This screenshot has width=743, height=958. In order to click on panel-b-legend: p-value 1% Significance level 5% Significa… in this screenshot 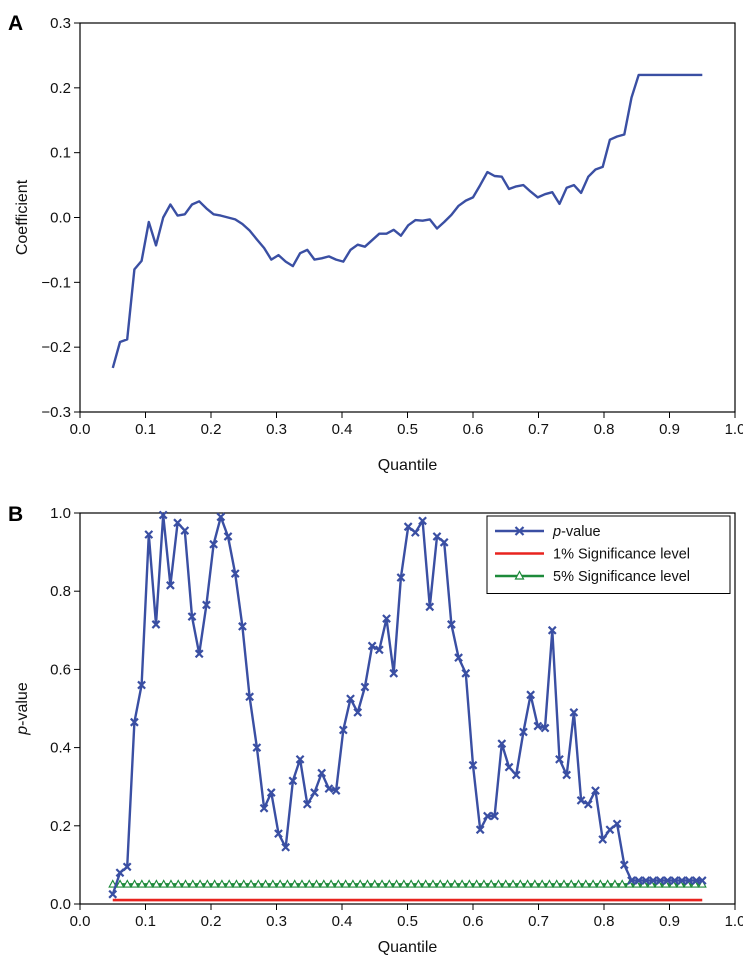, I will do `click(608, 554)`.